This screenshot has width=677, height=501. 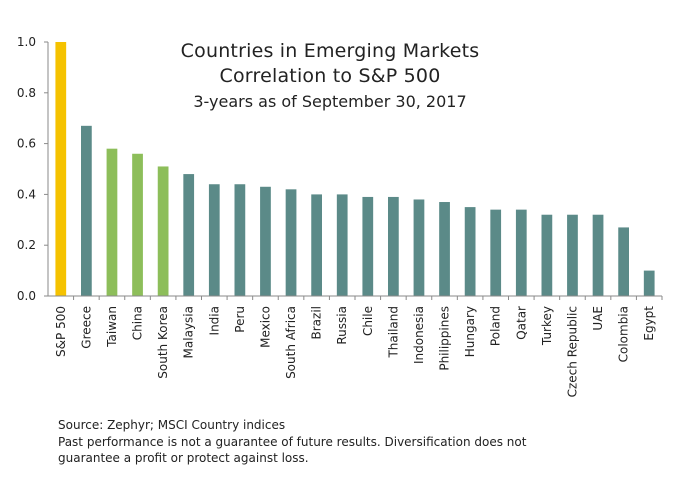 What do you see at coordinates (547, 255) in the screenshot?
I see `bar-turkey` at bounding box center [547, 255].